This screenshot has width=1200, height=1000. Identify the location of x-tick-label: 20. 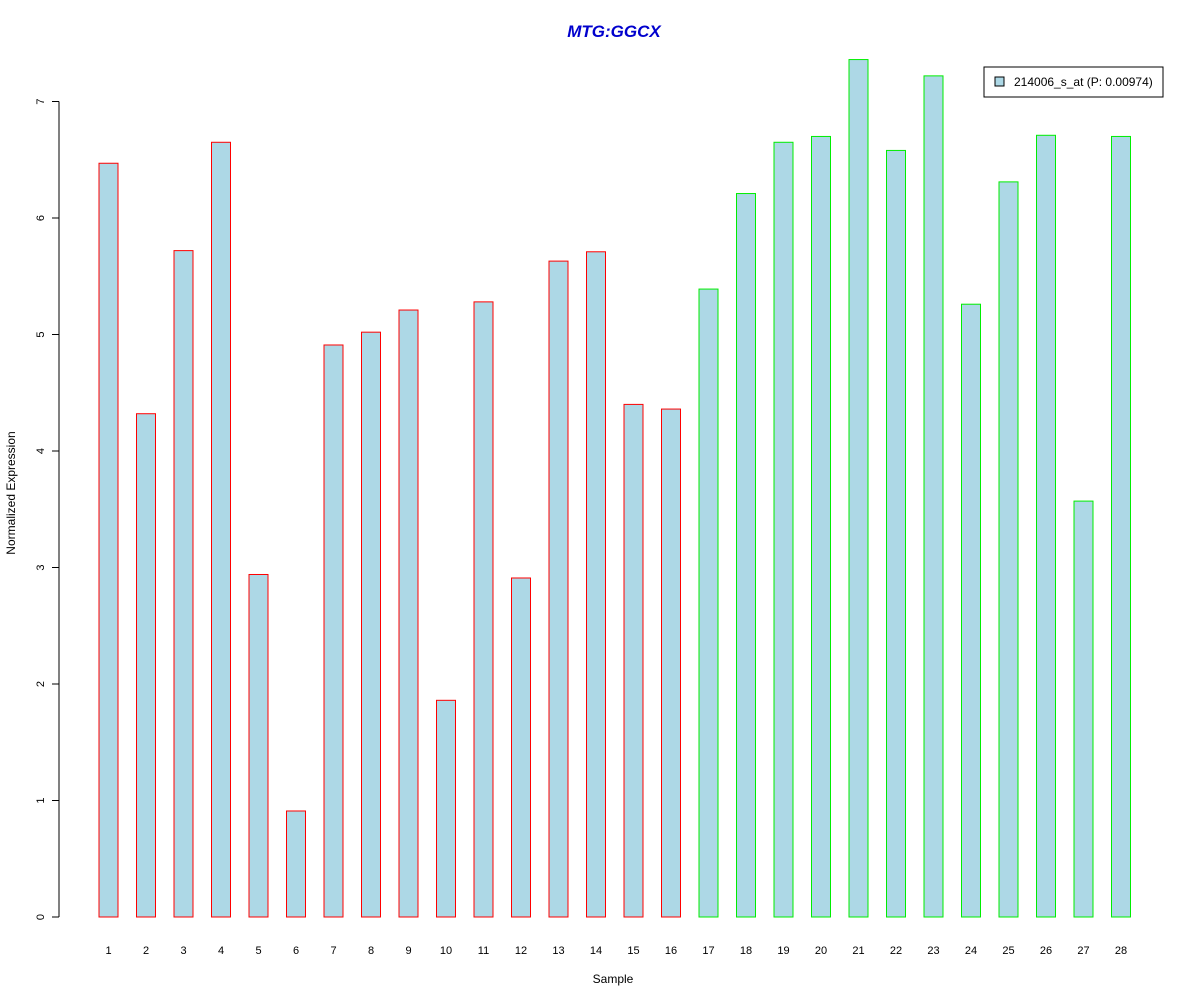
(821, 951).